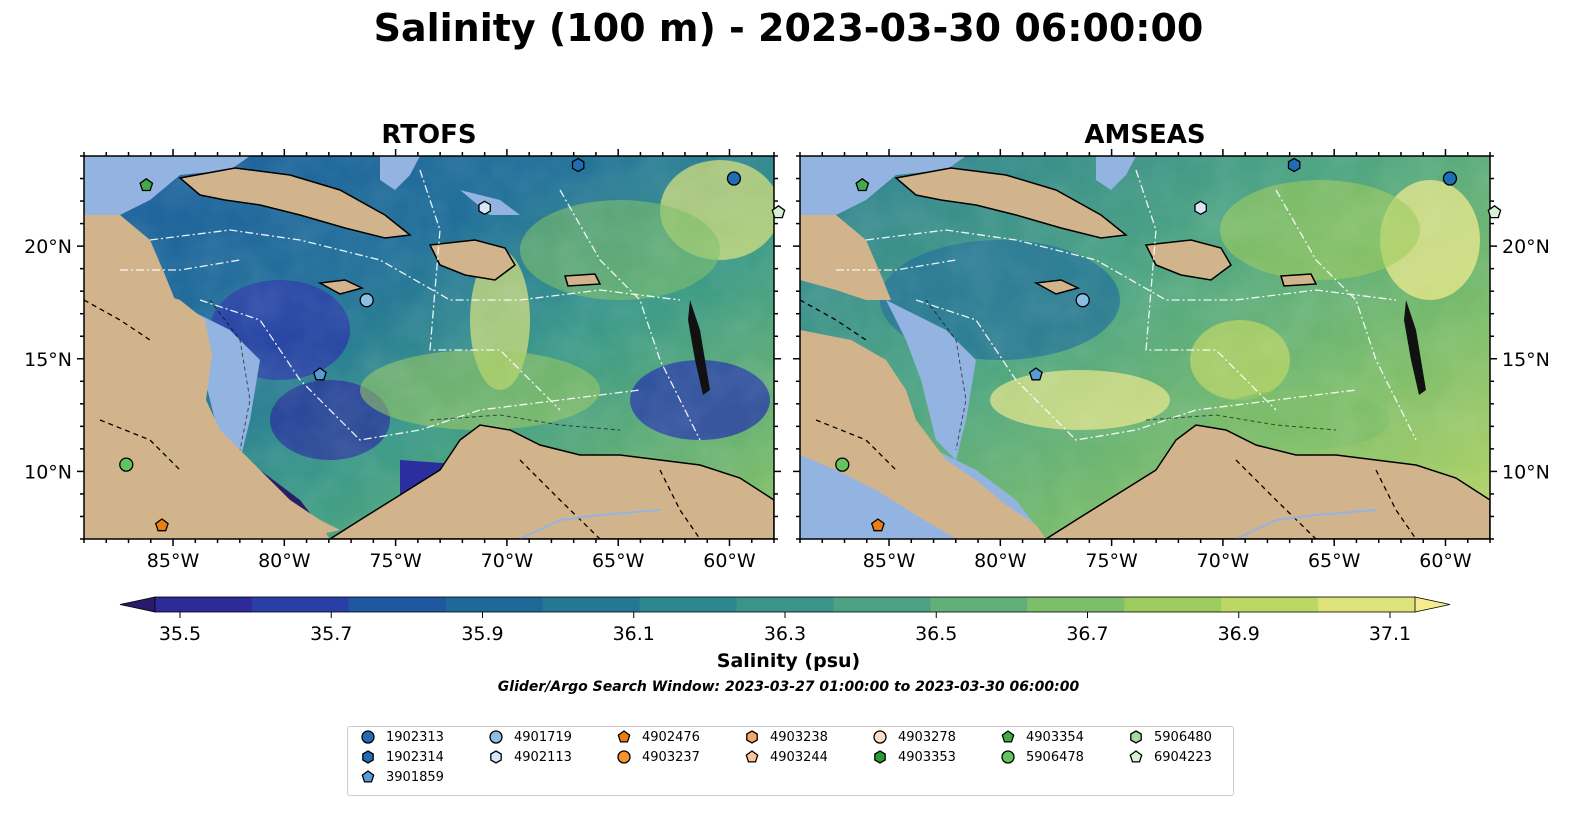  I want to click on colorbar-tick-label: 36.5, so click(936, 634).